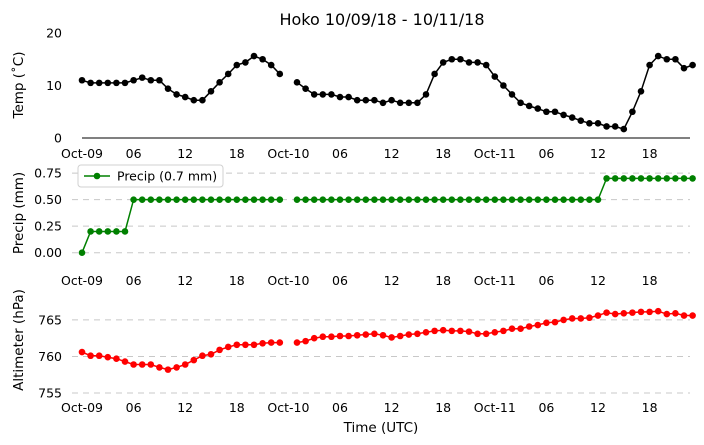  What do you see at coordinates (495, 407) in the screenshot?
I see `x-tick-label: Oct-11` at bounding box center [495, 407].